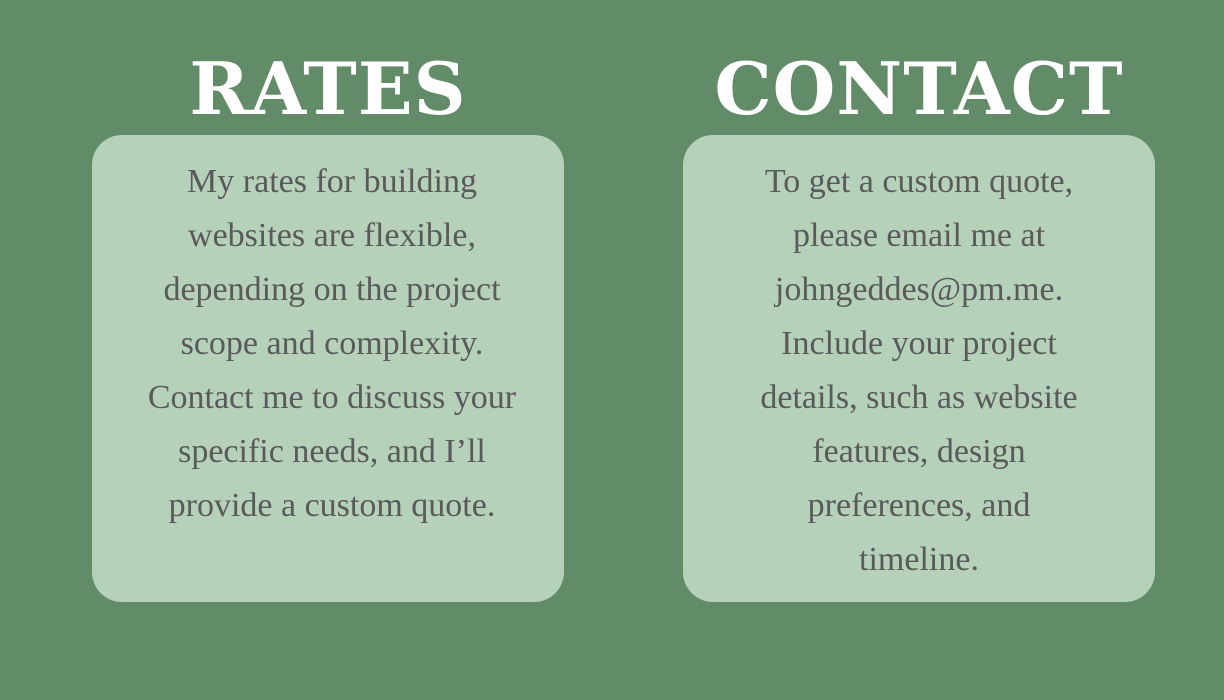 The height and width of the screenshot is (700, 1224). Describe the element at coordinates (919, 88) in the screenshot. I see `contact-heading: CONTACT` at that location.